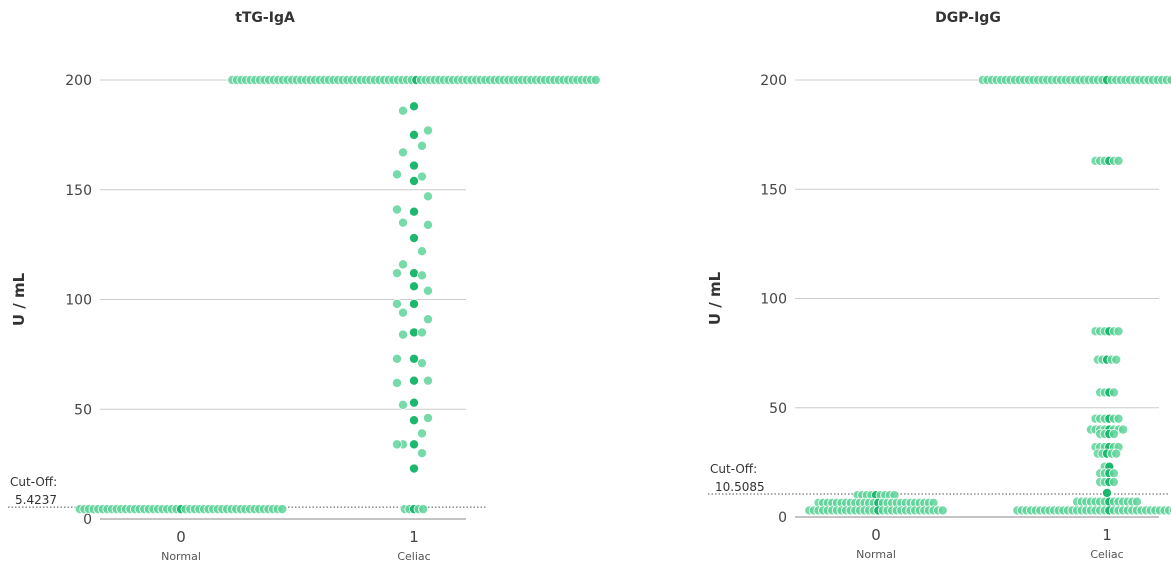 The image size is (1171, 567). I want to click on cutoff-value: 10.5085, so click(740, 487).